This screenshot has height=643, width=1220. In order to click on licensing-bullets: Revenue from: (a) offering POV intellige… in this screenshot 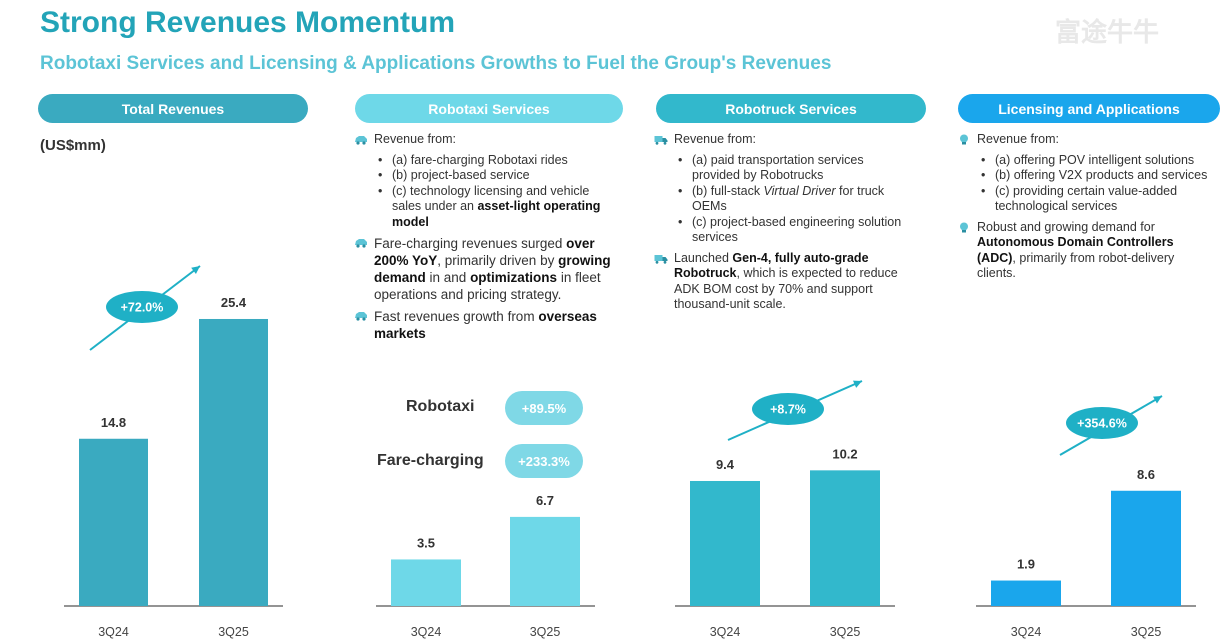, I will do `click(1082, 209)`.